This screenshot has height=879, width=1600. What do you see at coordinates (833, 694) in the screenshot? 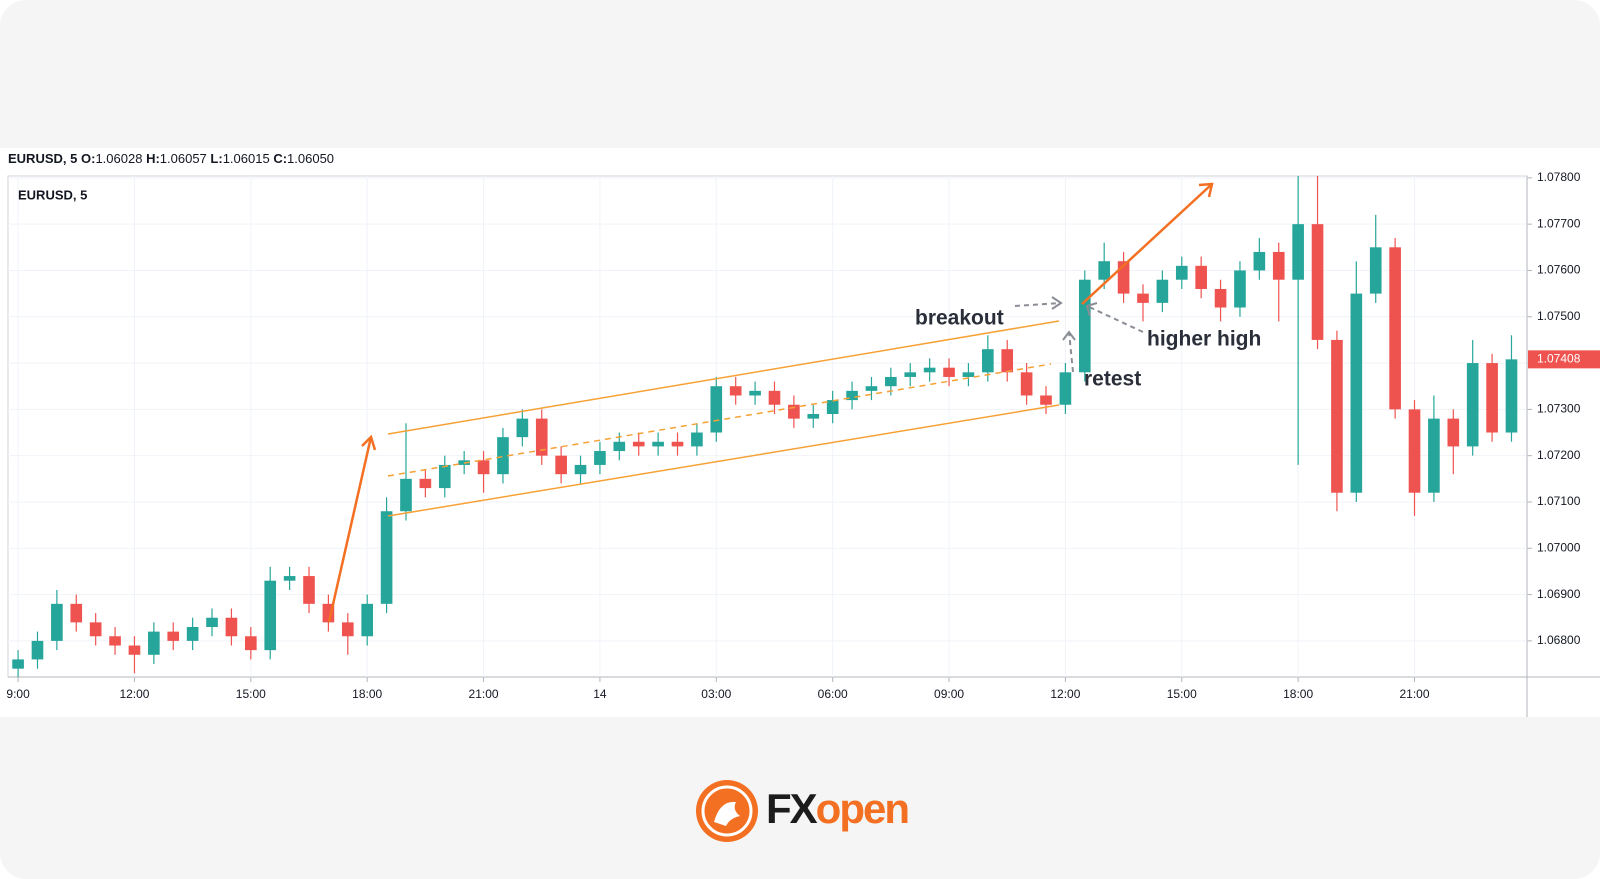
I see `x-tick-label: 06:00` at bounding box center [833, 694].